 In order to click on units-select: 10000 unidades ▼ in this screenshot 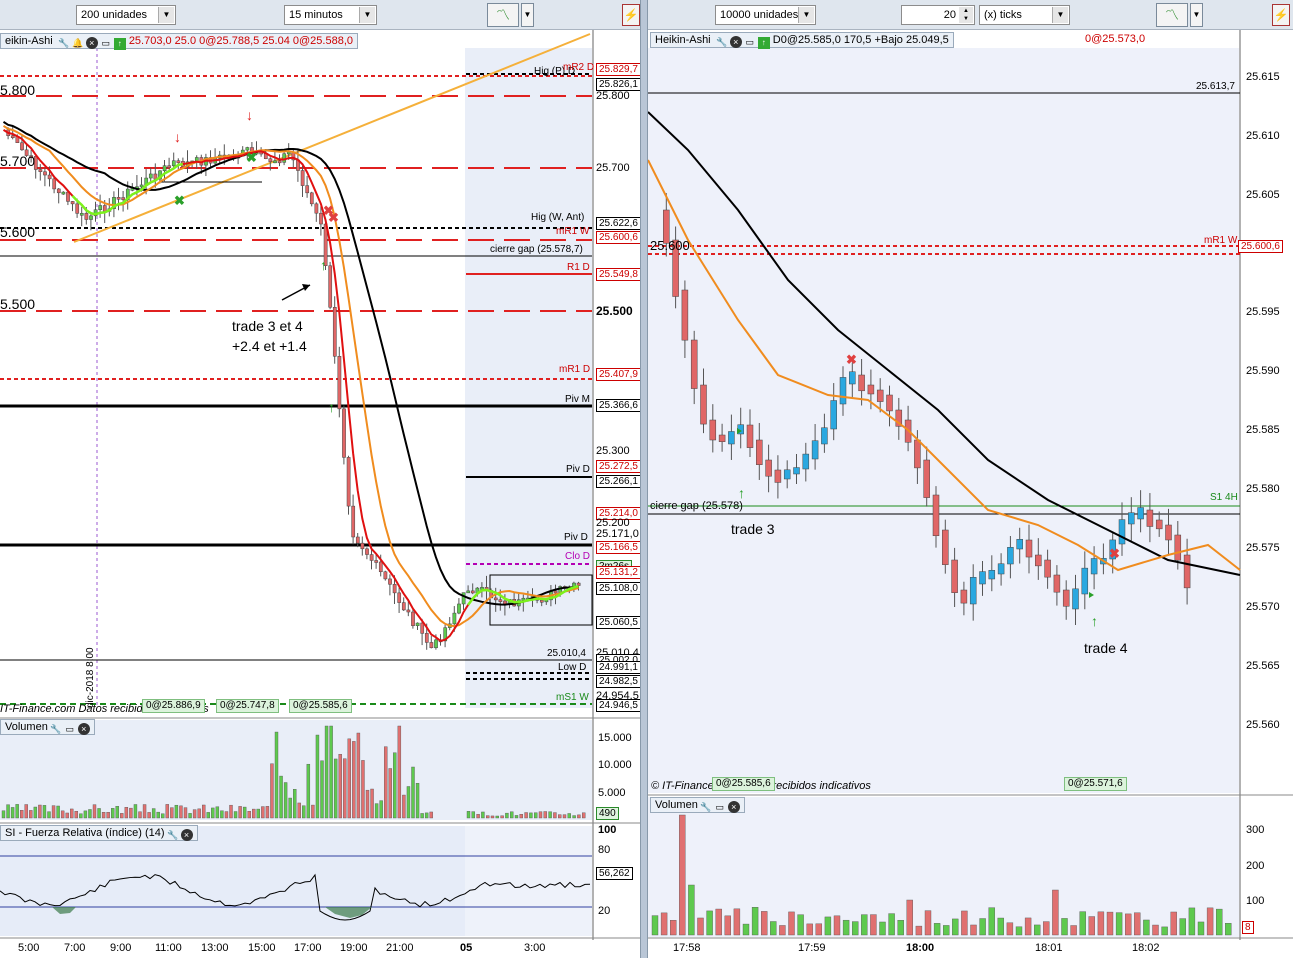, I will do `click(765, 15)`.